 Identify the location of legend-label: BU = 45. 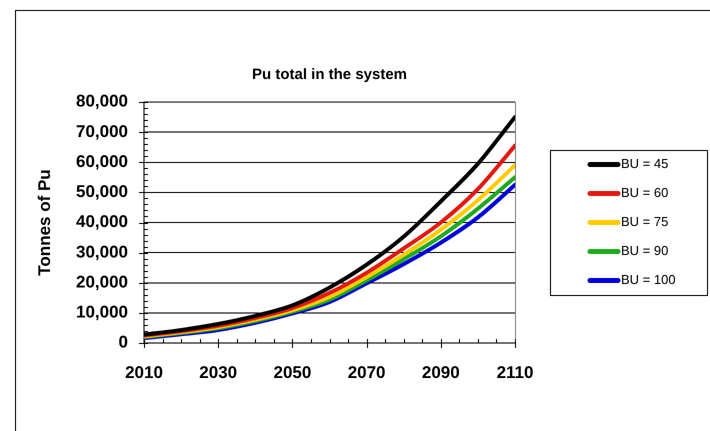
(644, 164).